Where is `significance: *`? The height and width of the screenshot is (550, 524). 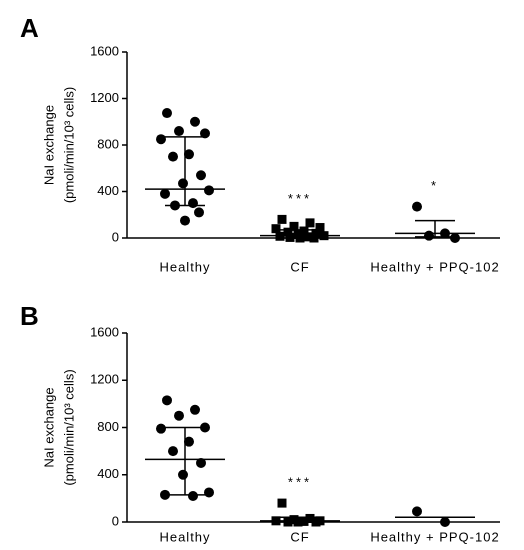
significance: * is located at coordinates (435, 185).